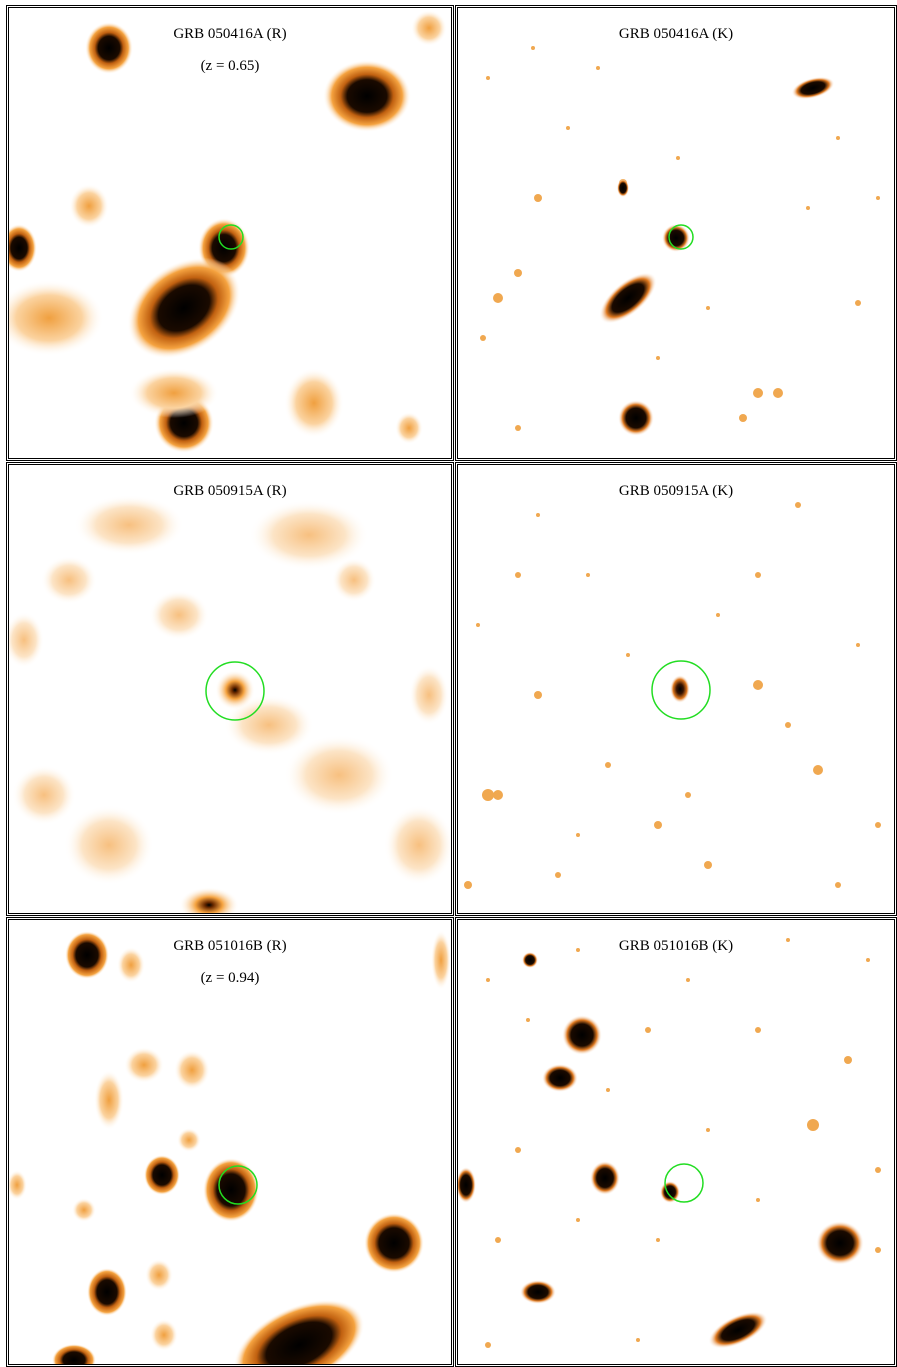 This screenshot has width=897, height=1367. What do you see at coordinates (676, 946) in the screenshot?
I see `panel-title: GRB 051016B (K)` at bounding box center [676, 946].